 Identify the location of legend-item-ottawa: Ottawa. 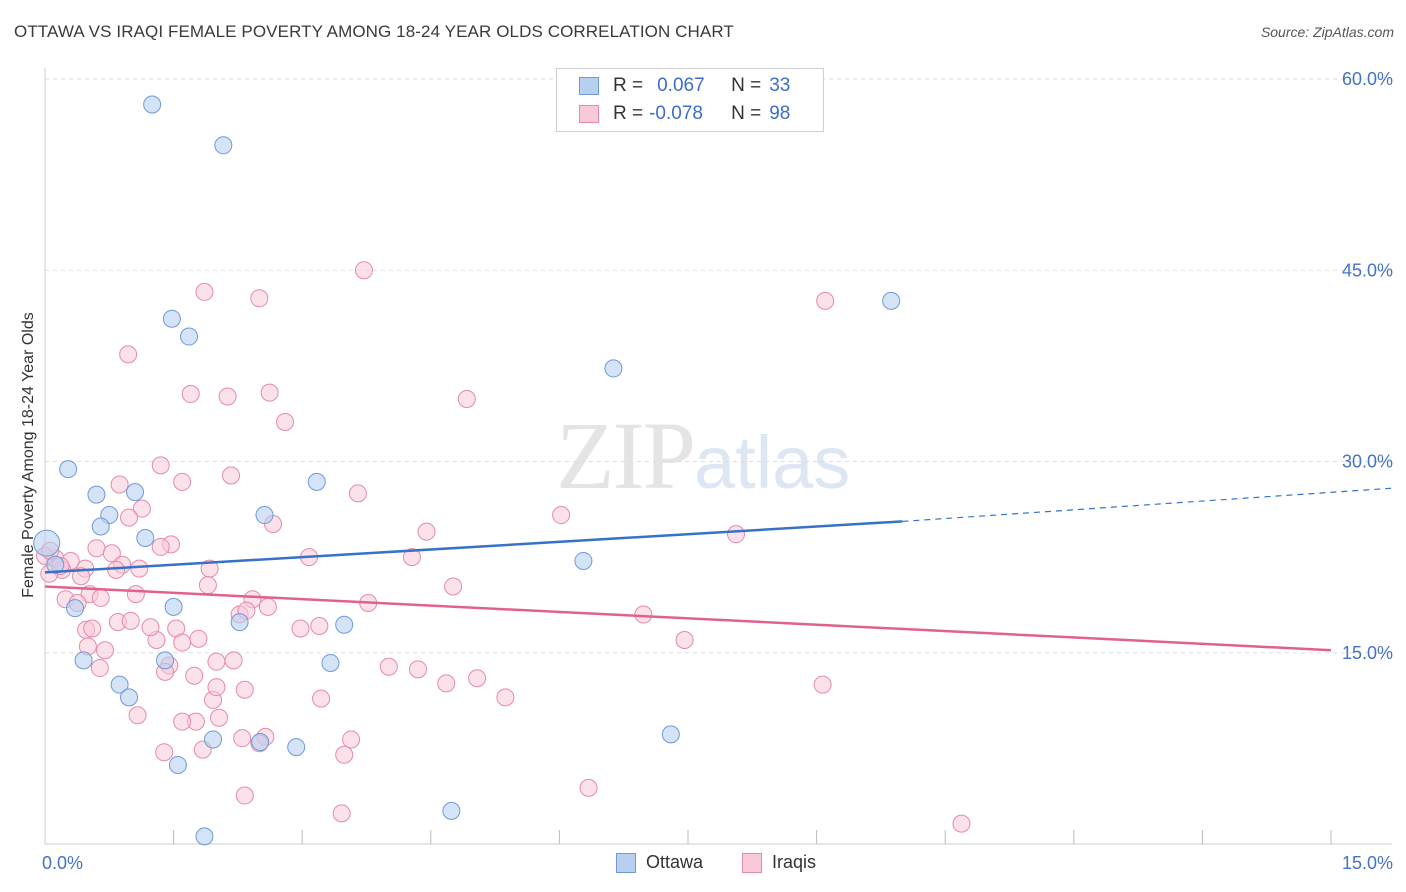
(659, 862).